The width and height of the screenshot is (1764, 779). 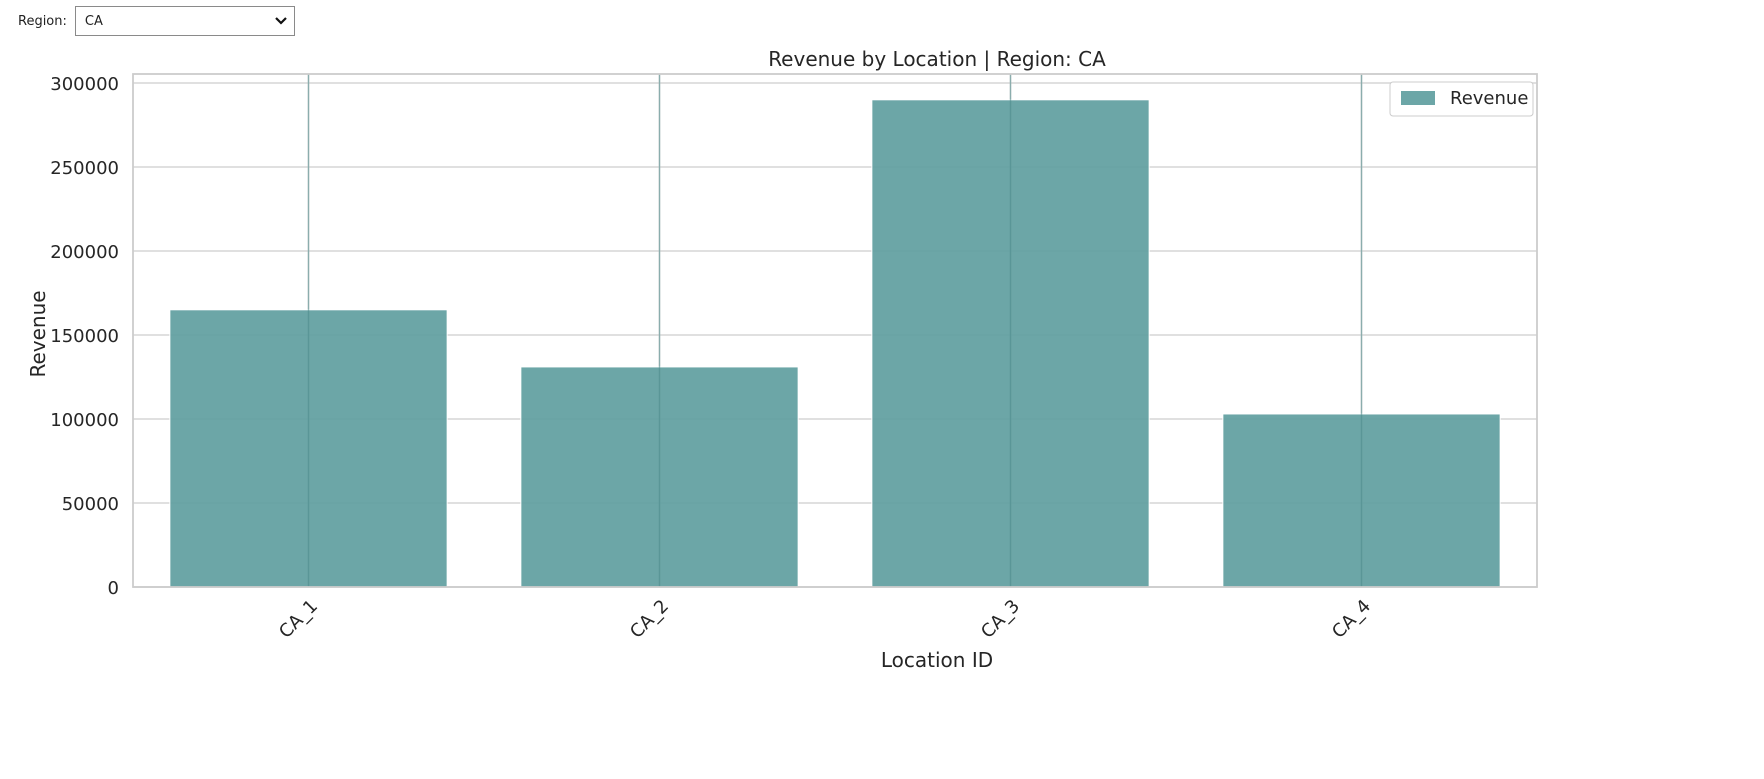 I want to click on y-tick-label: 0, so click(x=113, y=588).